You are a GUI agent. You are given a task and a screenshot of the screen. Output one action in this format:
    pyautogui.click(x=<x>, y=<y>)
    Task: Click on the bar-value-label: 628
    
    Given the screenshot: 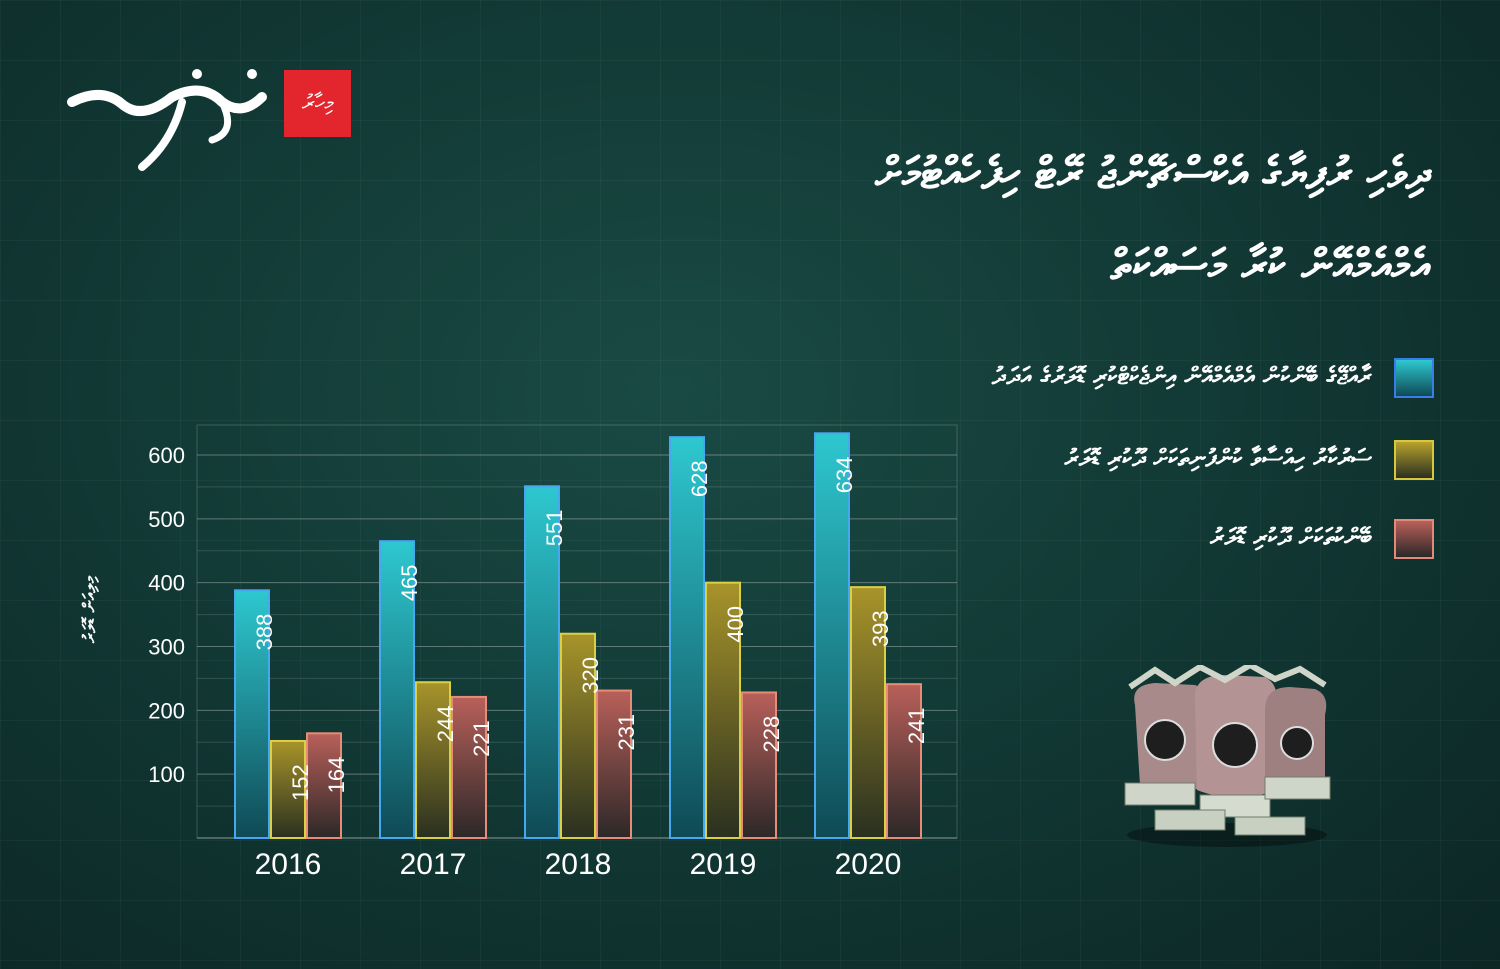 What is the action you would take?
    pyautogui.click(x=699, y=478)
    